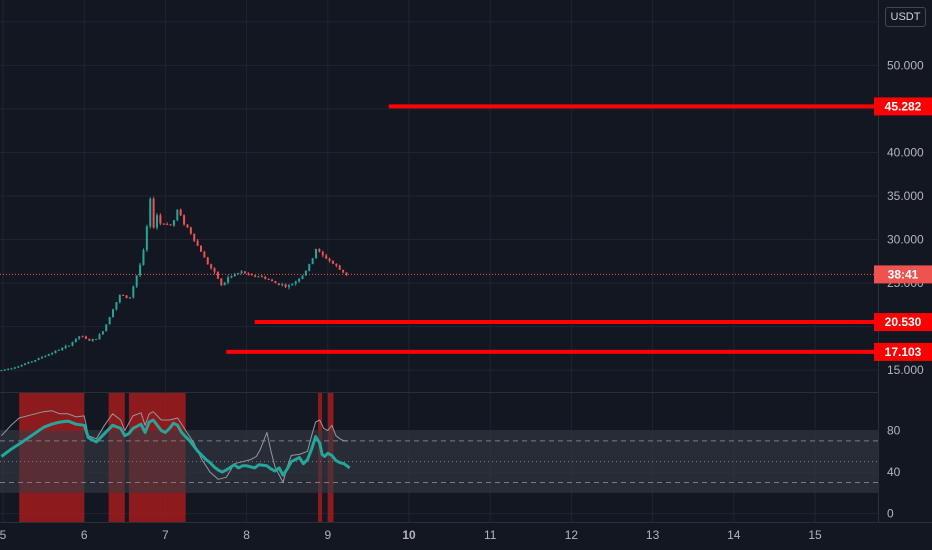 This screenshot has width=932, height=550. What do you see at coordinates (905, 370) in the screenshot?
I see `price-tick-label: 15.000` at bounding box center [905, 370].